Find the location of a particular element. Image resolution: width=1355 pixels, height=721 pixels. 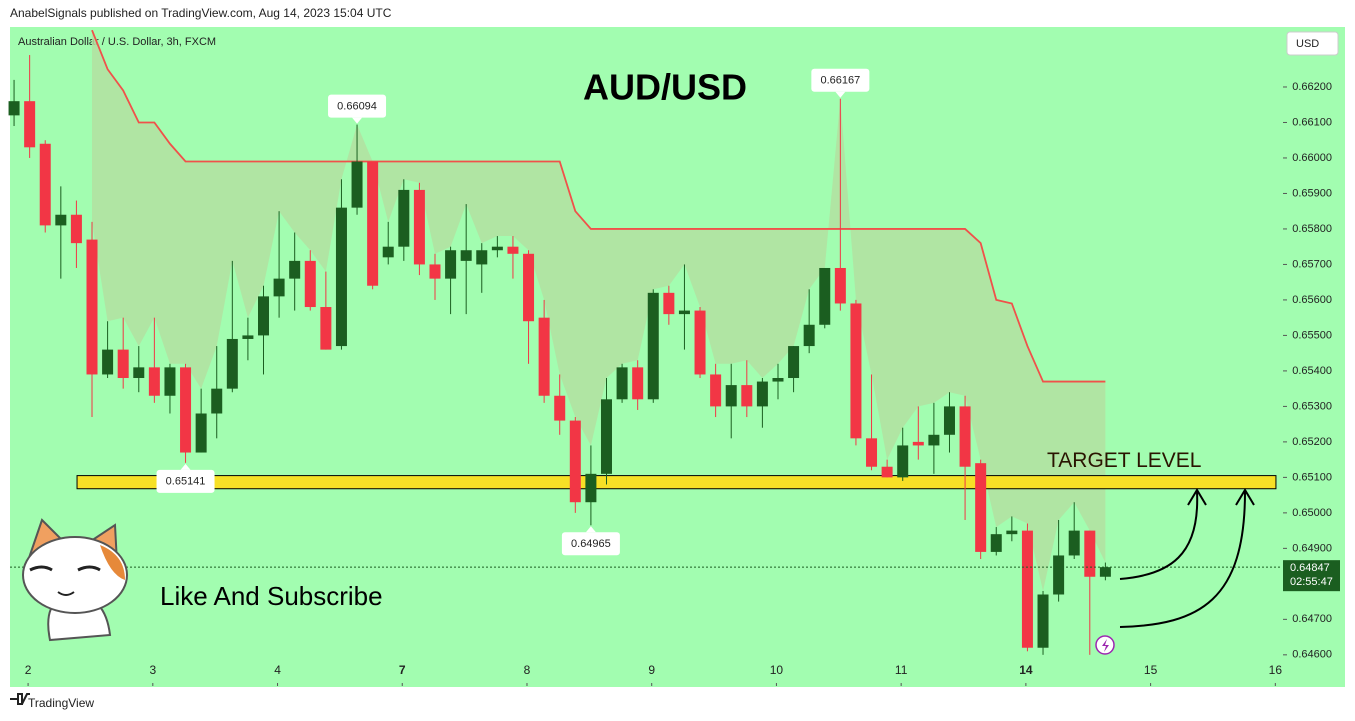

currency-box is located at coordinates (1312, 43).